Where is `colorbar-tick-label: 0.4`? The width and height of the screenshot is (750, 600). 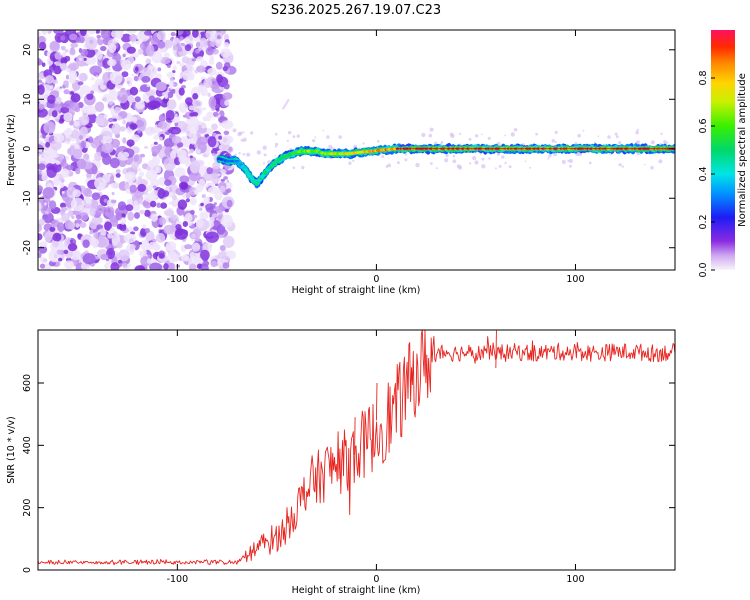 colorbar-tick-label: 0.4 is located at coordinates (703, 173).